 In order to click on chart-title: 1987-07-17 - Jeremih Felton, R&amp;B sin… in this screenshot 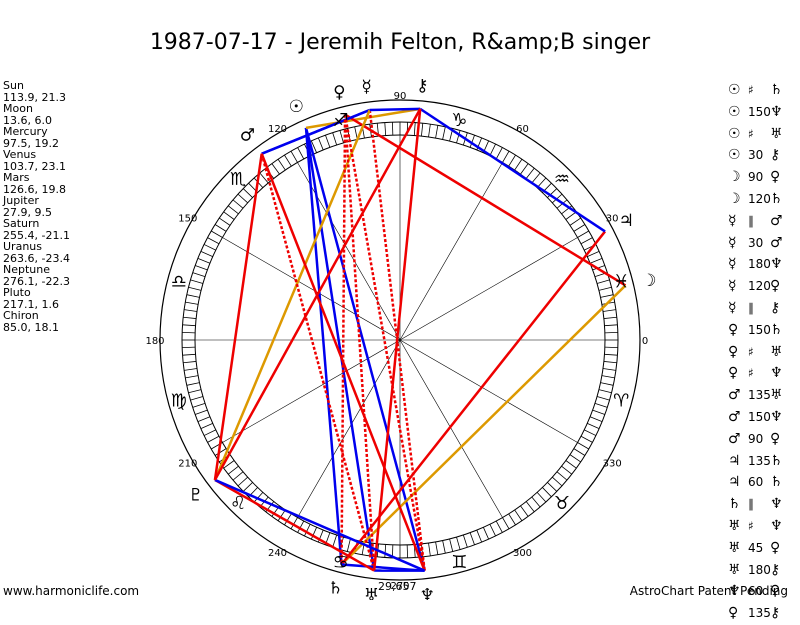, I will do `click(400, 42)`.